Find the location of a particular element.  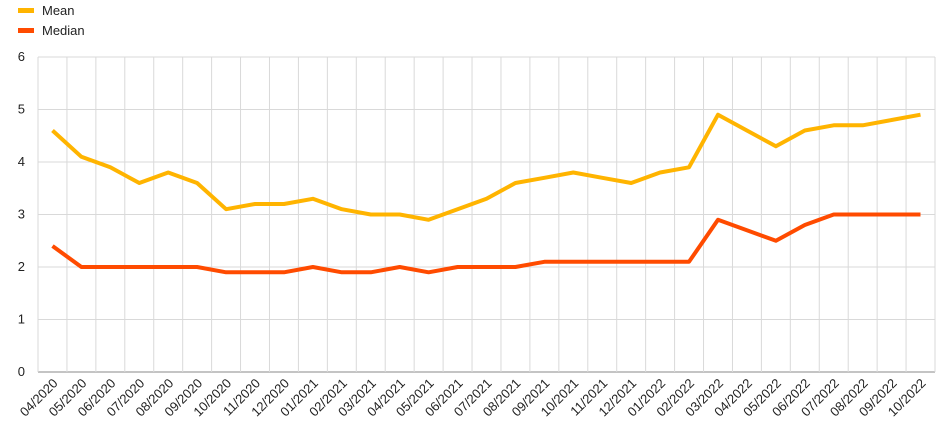

y-tick-label: 2 is located at coordinates (21, 266).